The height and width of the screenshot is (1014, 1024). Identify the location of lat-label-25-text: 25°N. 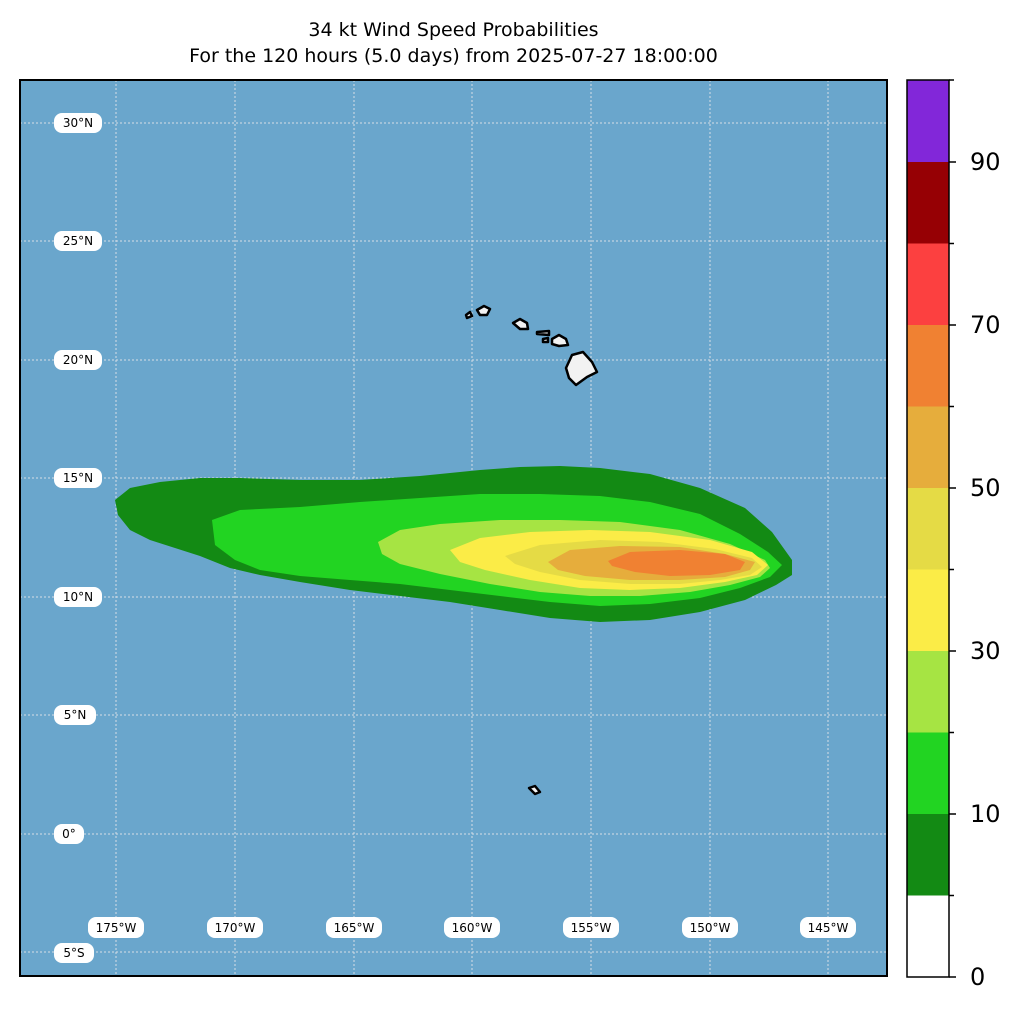
(78, 241).